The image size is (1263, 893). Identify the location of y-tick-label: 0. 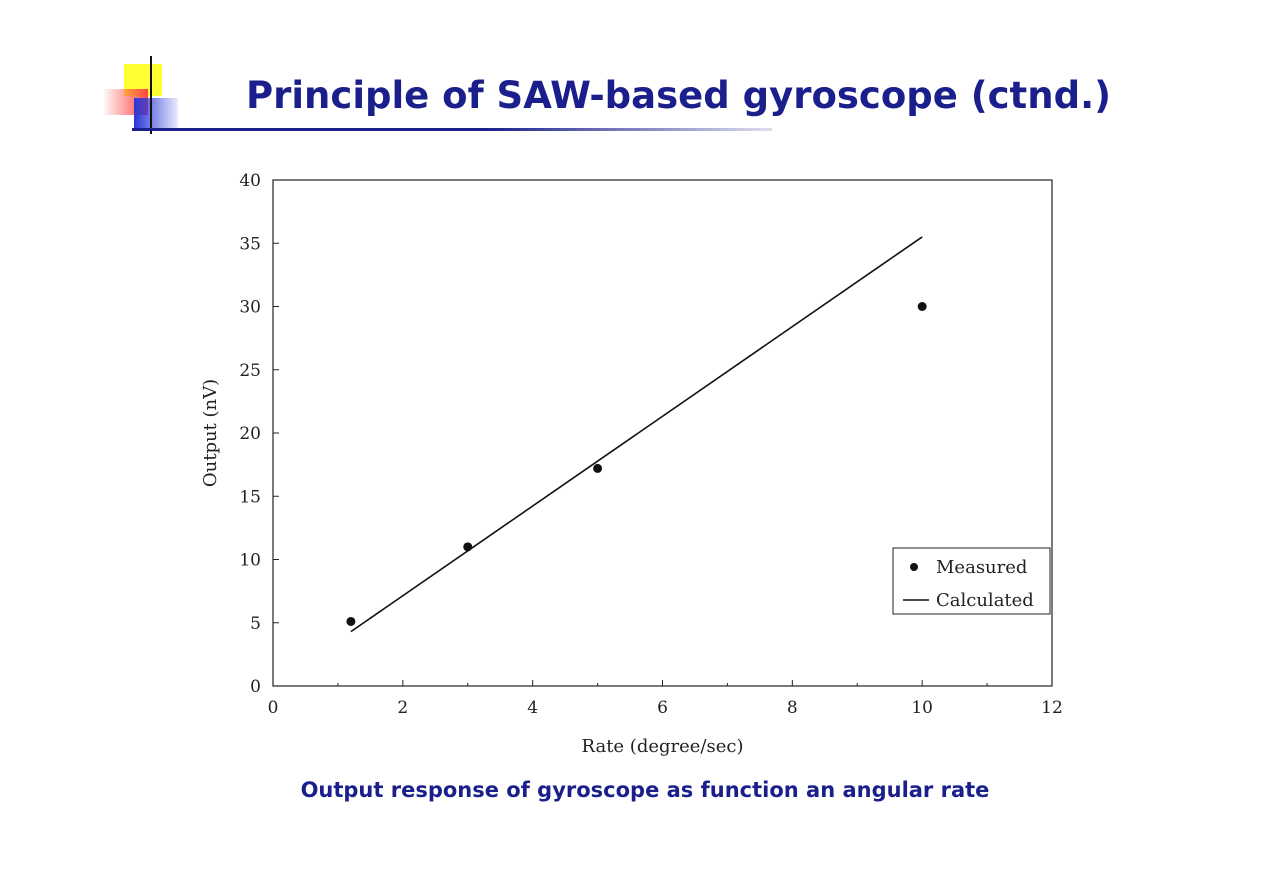
(255, 687).